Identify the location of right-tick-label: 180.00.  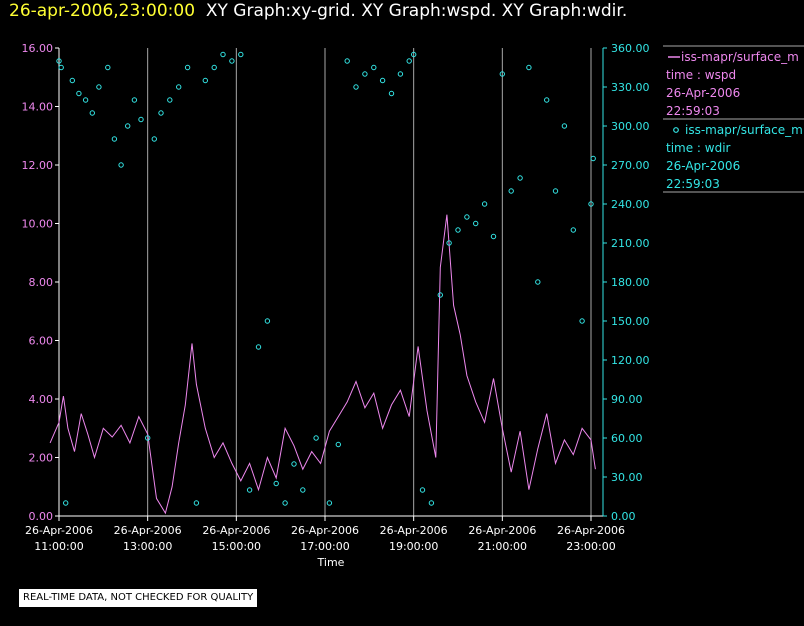
(630, 282).